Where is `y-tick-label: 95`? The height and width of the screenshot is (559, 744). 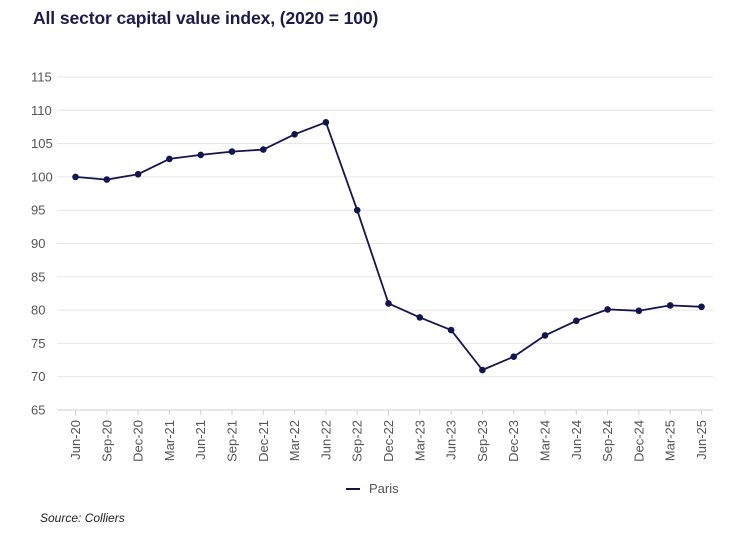
y-tick-label: 95 is located at coordinates (38, 210).